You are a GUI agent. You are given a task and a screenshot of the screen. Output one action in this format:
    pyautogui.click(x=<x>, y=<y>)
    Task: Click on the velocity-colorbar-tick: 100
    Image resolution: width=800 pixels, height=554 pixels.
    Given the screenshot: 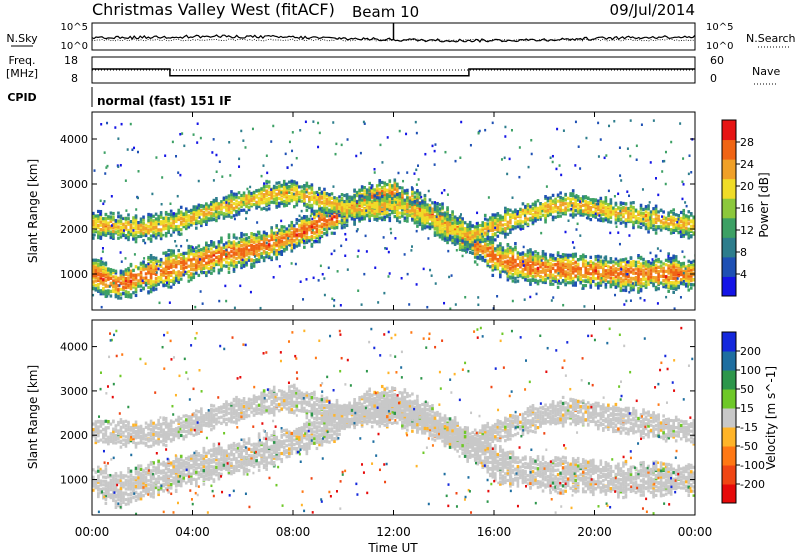 What is the action you would take?
    pyautogui.click(x=750, y=370)
    